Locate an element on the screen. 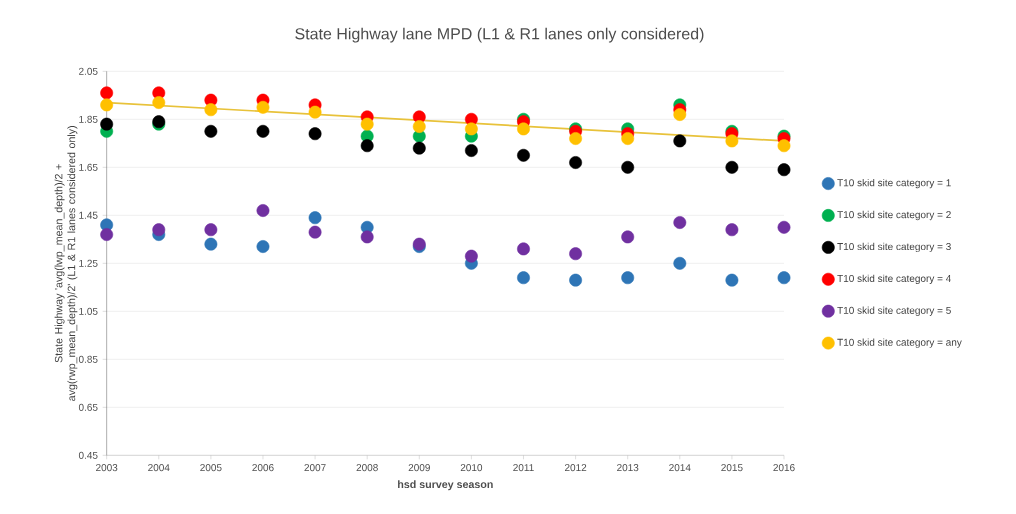 This screenshot has height=514, width=1016. y-tick-label: 1.25 is located at coordinates (88, 263).